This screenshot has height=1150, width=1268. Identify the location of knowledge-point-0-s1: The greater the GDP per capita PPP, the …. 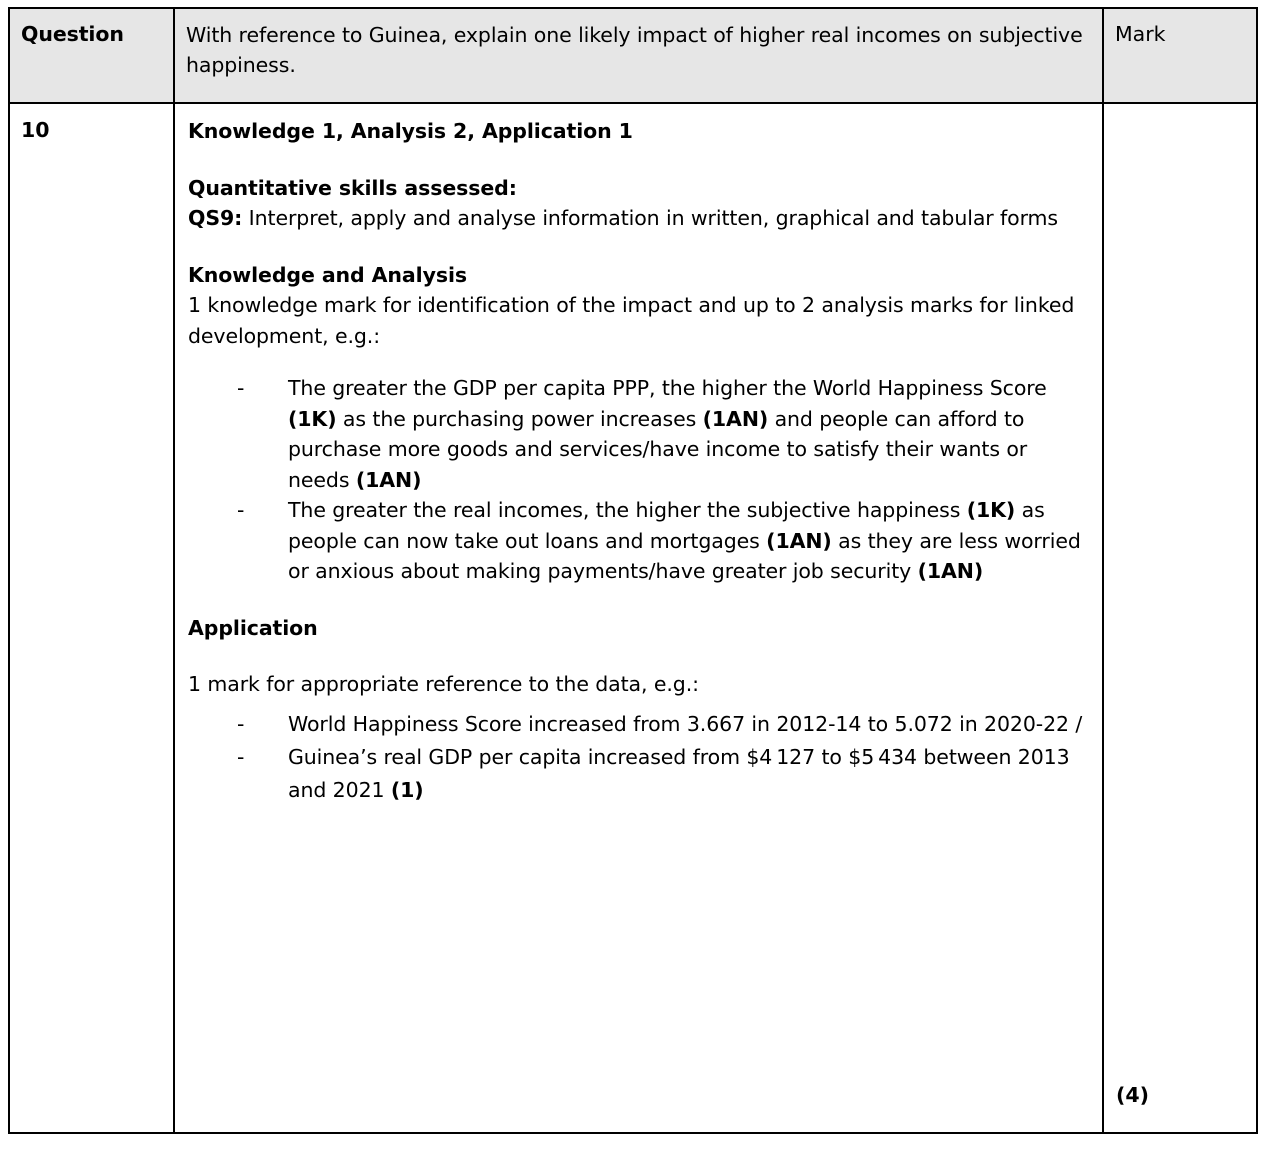
(667, 388).